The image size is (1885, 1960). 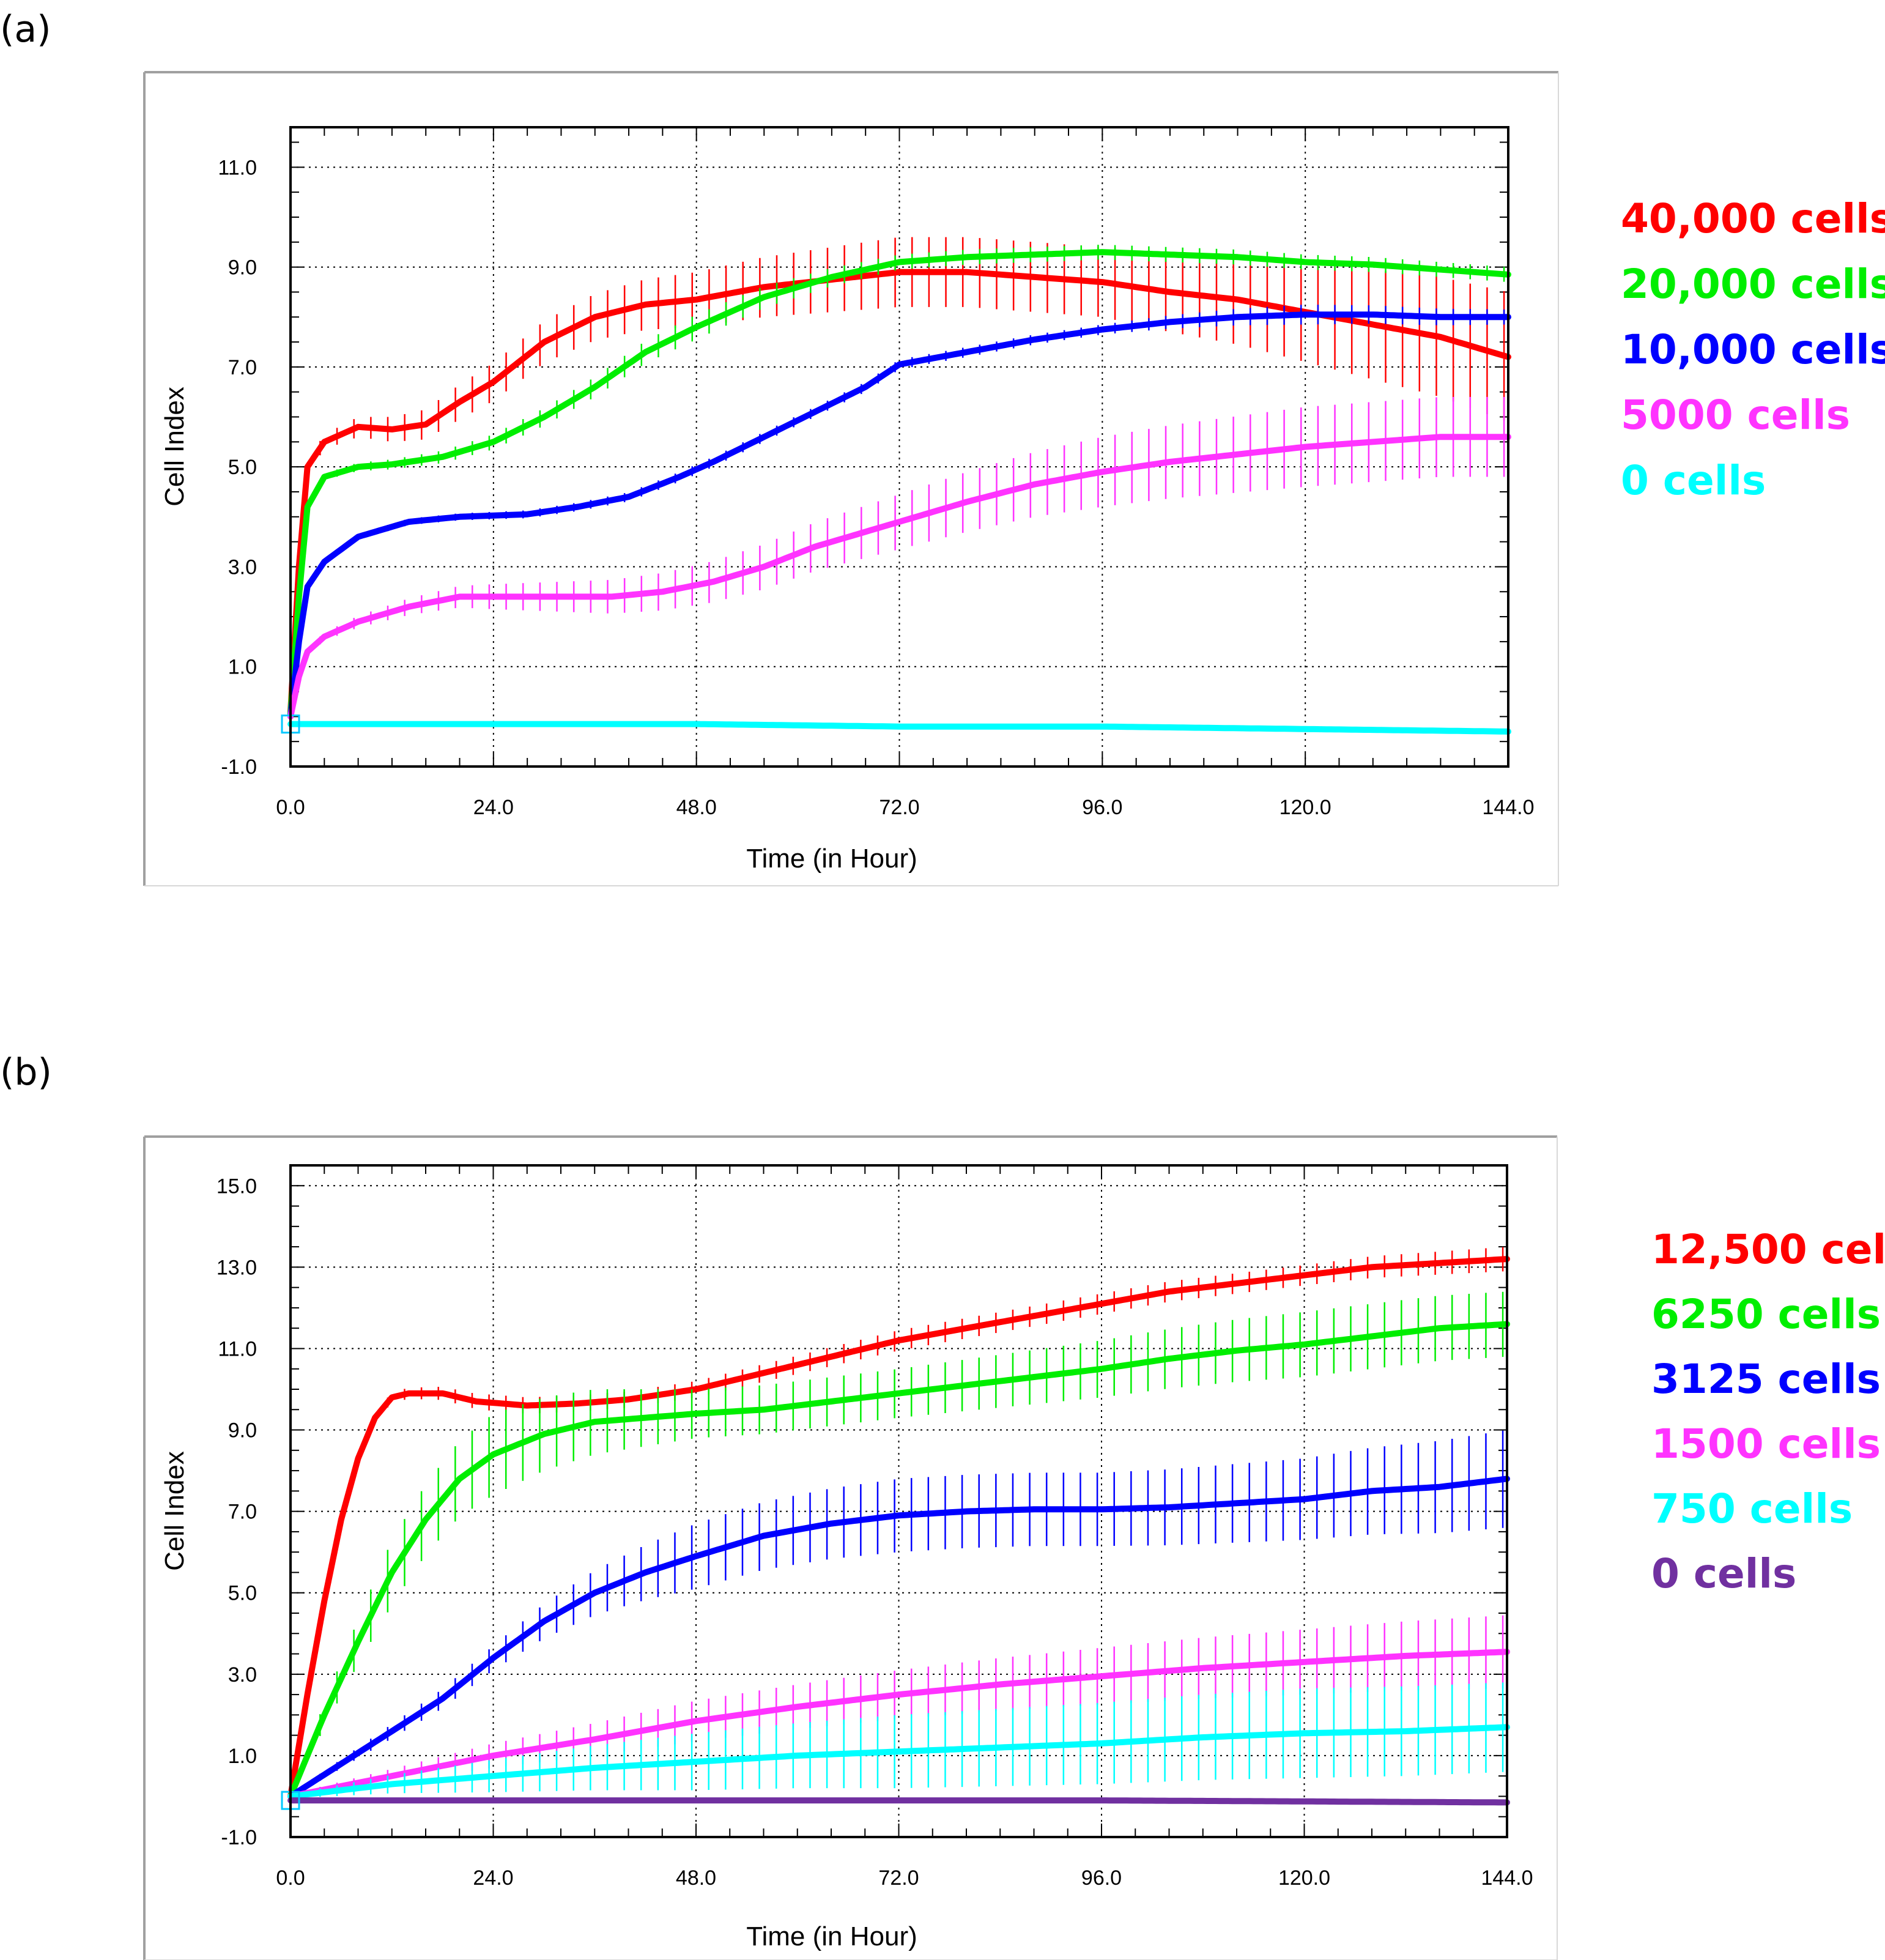 I want to click on y-tick-label: 15.0, so click(x=237, y=1186).